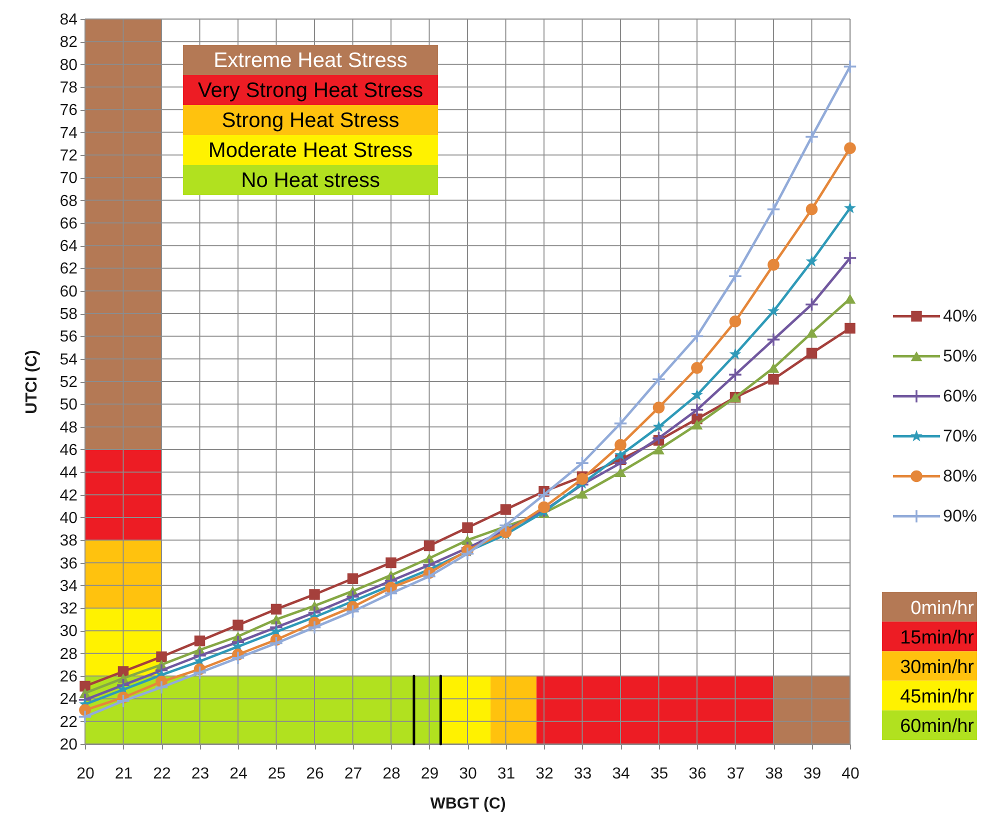 This screenshot has height=821, width=988. I want to click on y-tick-label: 74, so click(69, 133).